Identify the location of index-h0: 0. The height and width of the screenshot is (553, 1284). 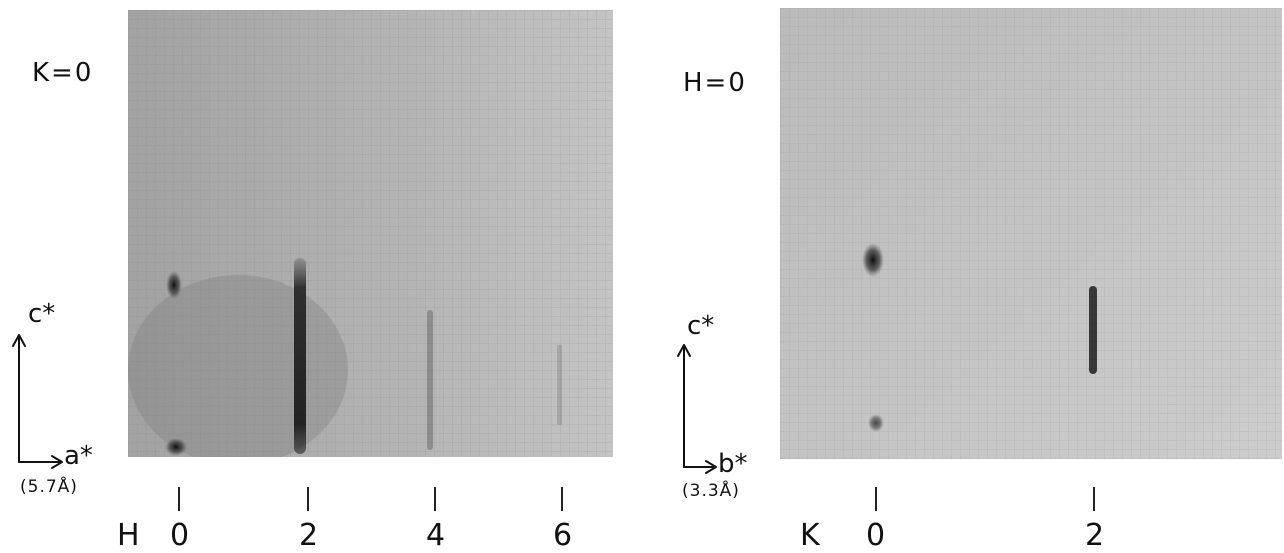
(180, 535).